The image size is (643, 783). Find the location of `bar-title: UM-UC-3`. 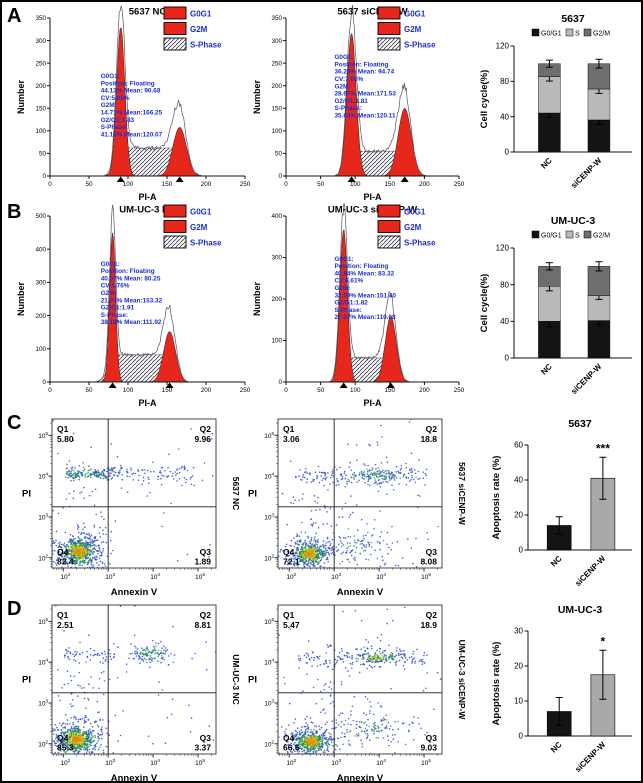

bar-title: UM-UC-3 is located at coordinates (573, 221).